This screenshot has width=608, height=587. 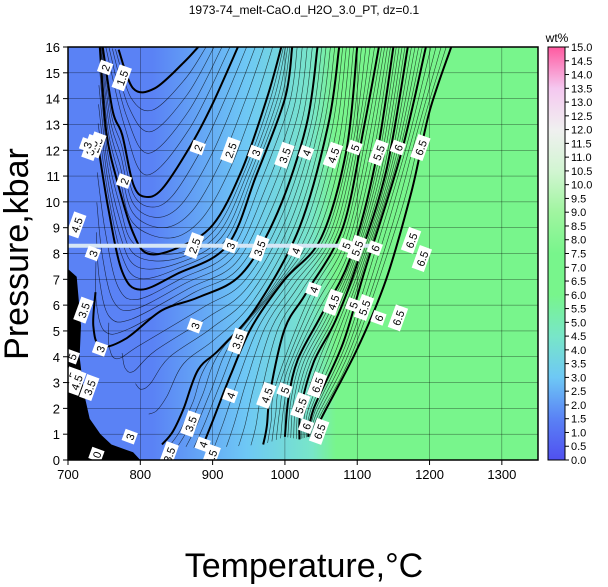 I want to click on colorbar-tick-label: 4.0, so click(x=578, y=351).